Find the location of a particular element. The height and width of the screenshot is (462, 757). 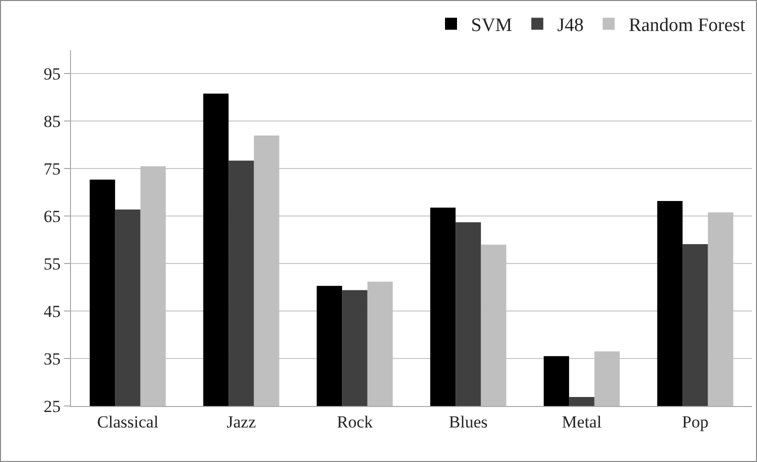

y-tick-label: 65 is located at coordinates (52, 216).